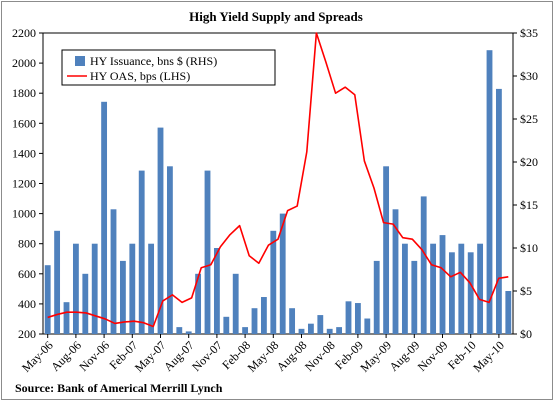  Describe the element at coordinates (27, 304) in the screenshot. I see `left-tick-label: 400` at that location.